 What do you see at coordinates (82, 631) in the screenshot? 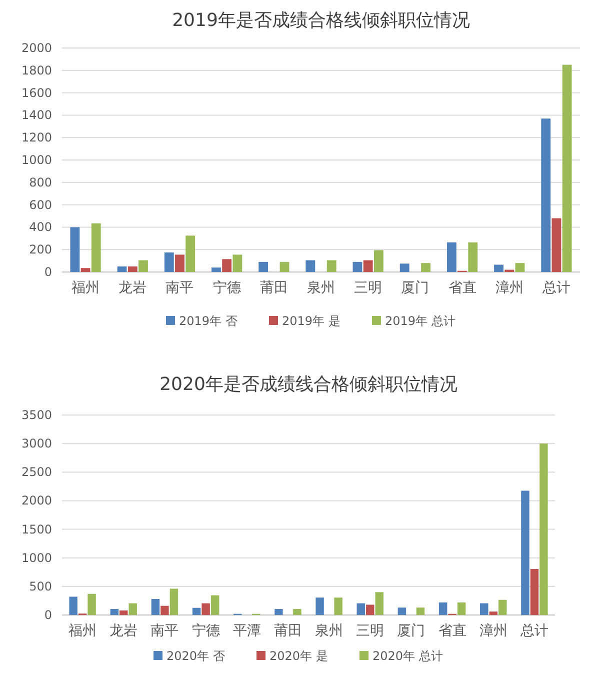
I see `x-tick-label: 福州` at bounding box center [82, 631].